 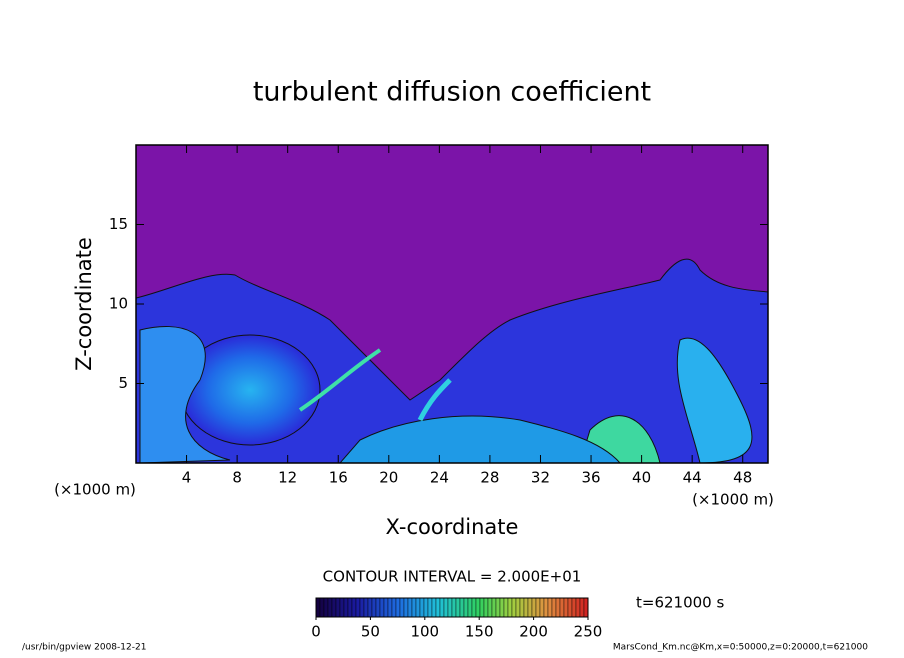 What do you see at coordinates (388, 478) in the screenshot?
I see `x-tick-label: 20` at bounding box center [388, 478].